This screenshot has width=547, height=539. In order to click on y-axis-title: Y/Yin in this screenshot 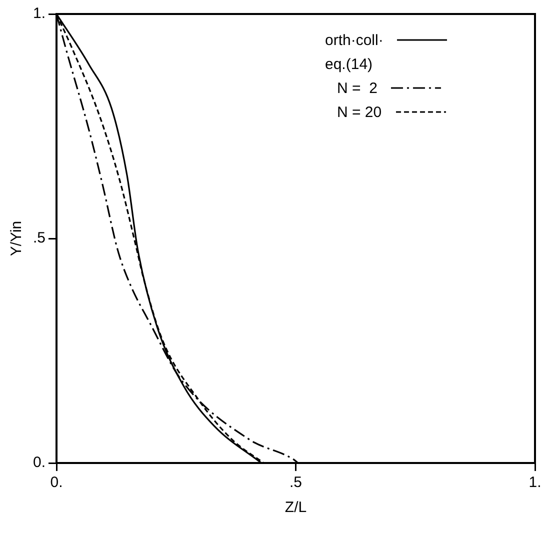, I will do `click(17, 238)`.